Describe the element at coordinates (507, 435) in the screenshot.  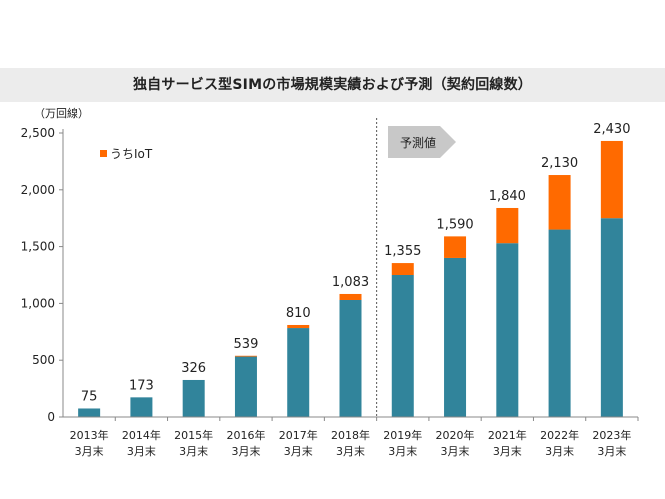
I see `x-tick-label-year: 2021年` at that location.